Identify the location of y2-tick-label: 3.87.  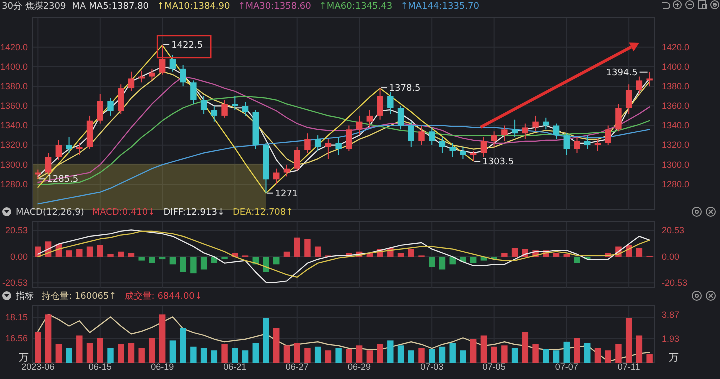
(671, 315).